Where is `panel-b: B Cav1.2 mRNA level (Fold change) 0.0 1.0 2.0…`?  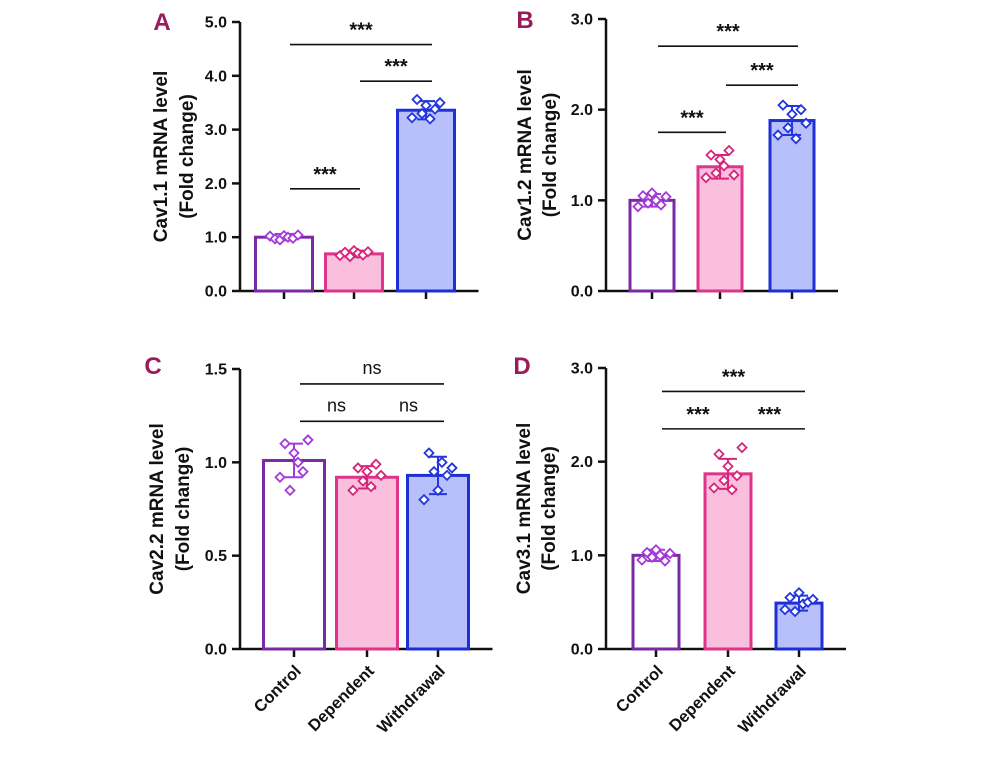
panel-b: B Cav1.2 mRNA level (Fold change) 0.0 1.0 2.0… is located at coordinates (676, 154).